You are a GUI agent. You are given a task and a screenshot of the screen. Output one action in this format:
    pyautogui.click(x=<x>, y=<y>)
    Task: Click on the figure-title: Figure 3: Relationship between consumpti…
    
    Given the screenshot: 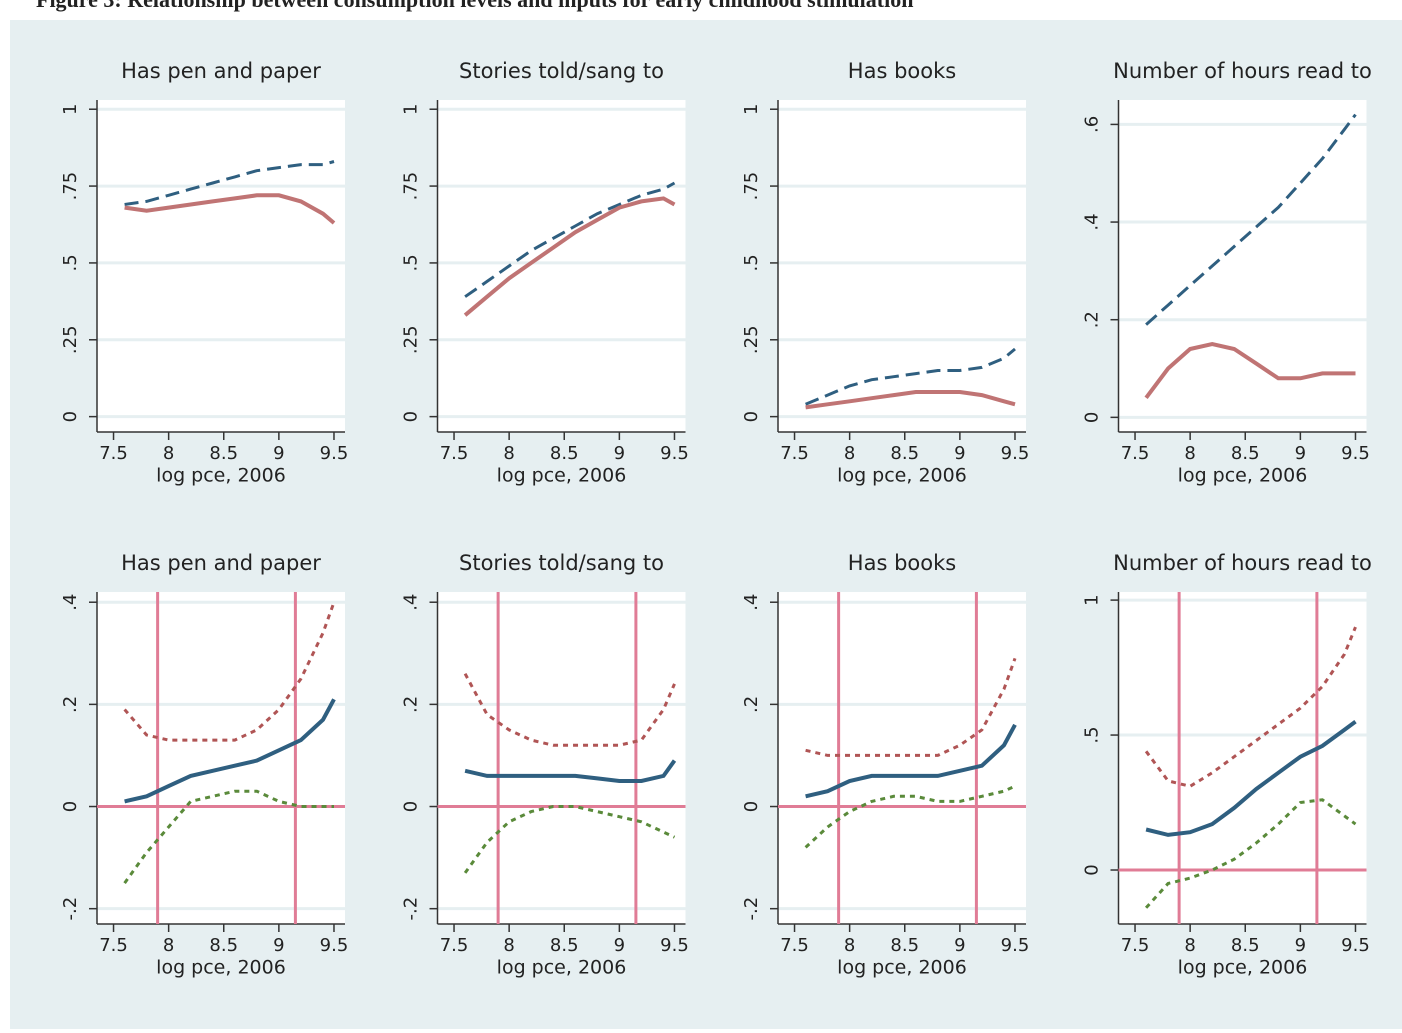 What is the action you would take?
    pyautogui.click(x=474, y=6)
    